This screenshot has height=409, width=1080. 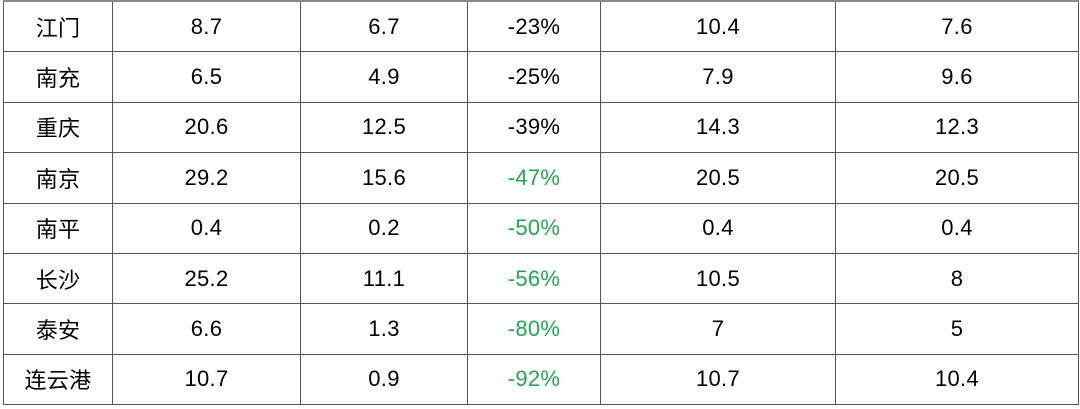 What do you see at coordinates (384, 278) in the screenshot?
I see `value-cell: 11.1` at bounding box center [384, 278].